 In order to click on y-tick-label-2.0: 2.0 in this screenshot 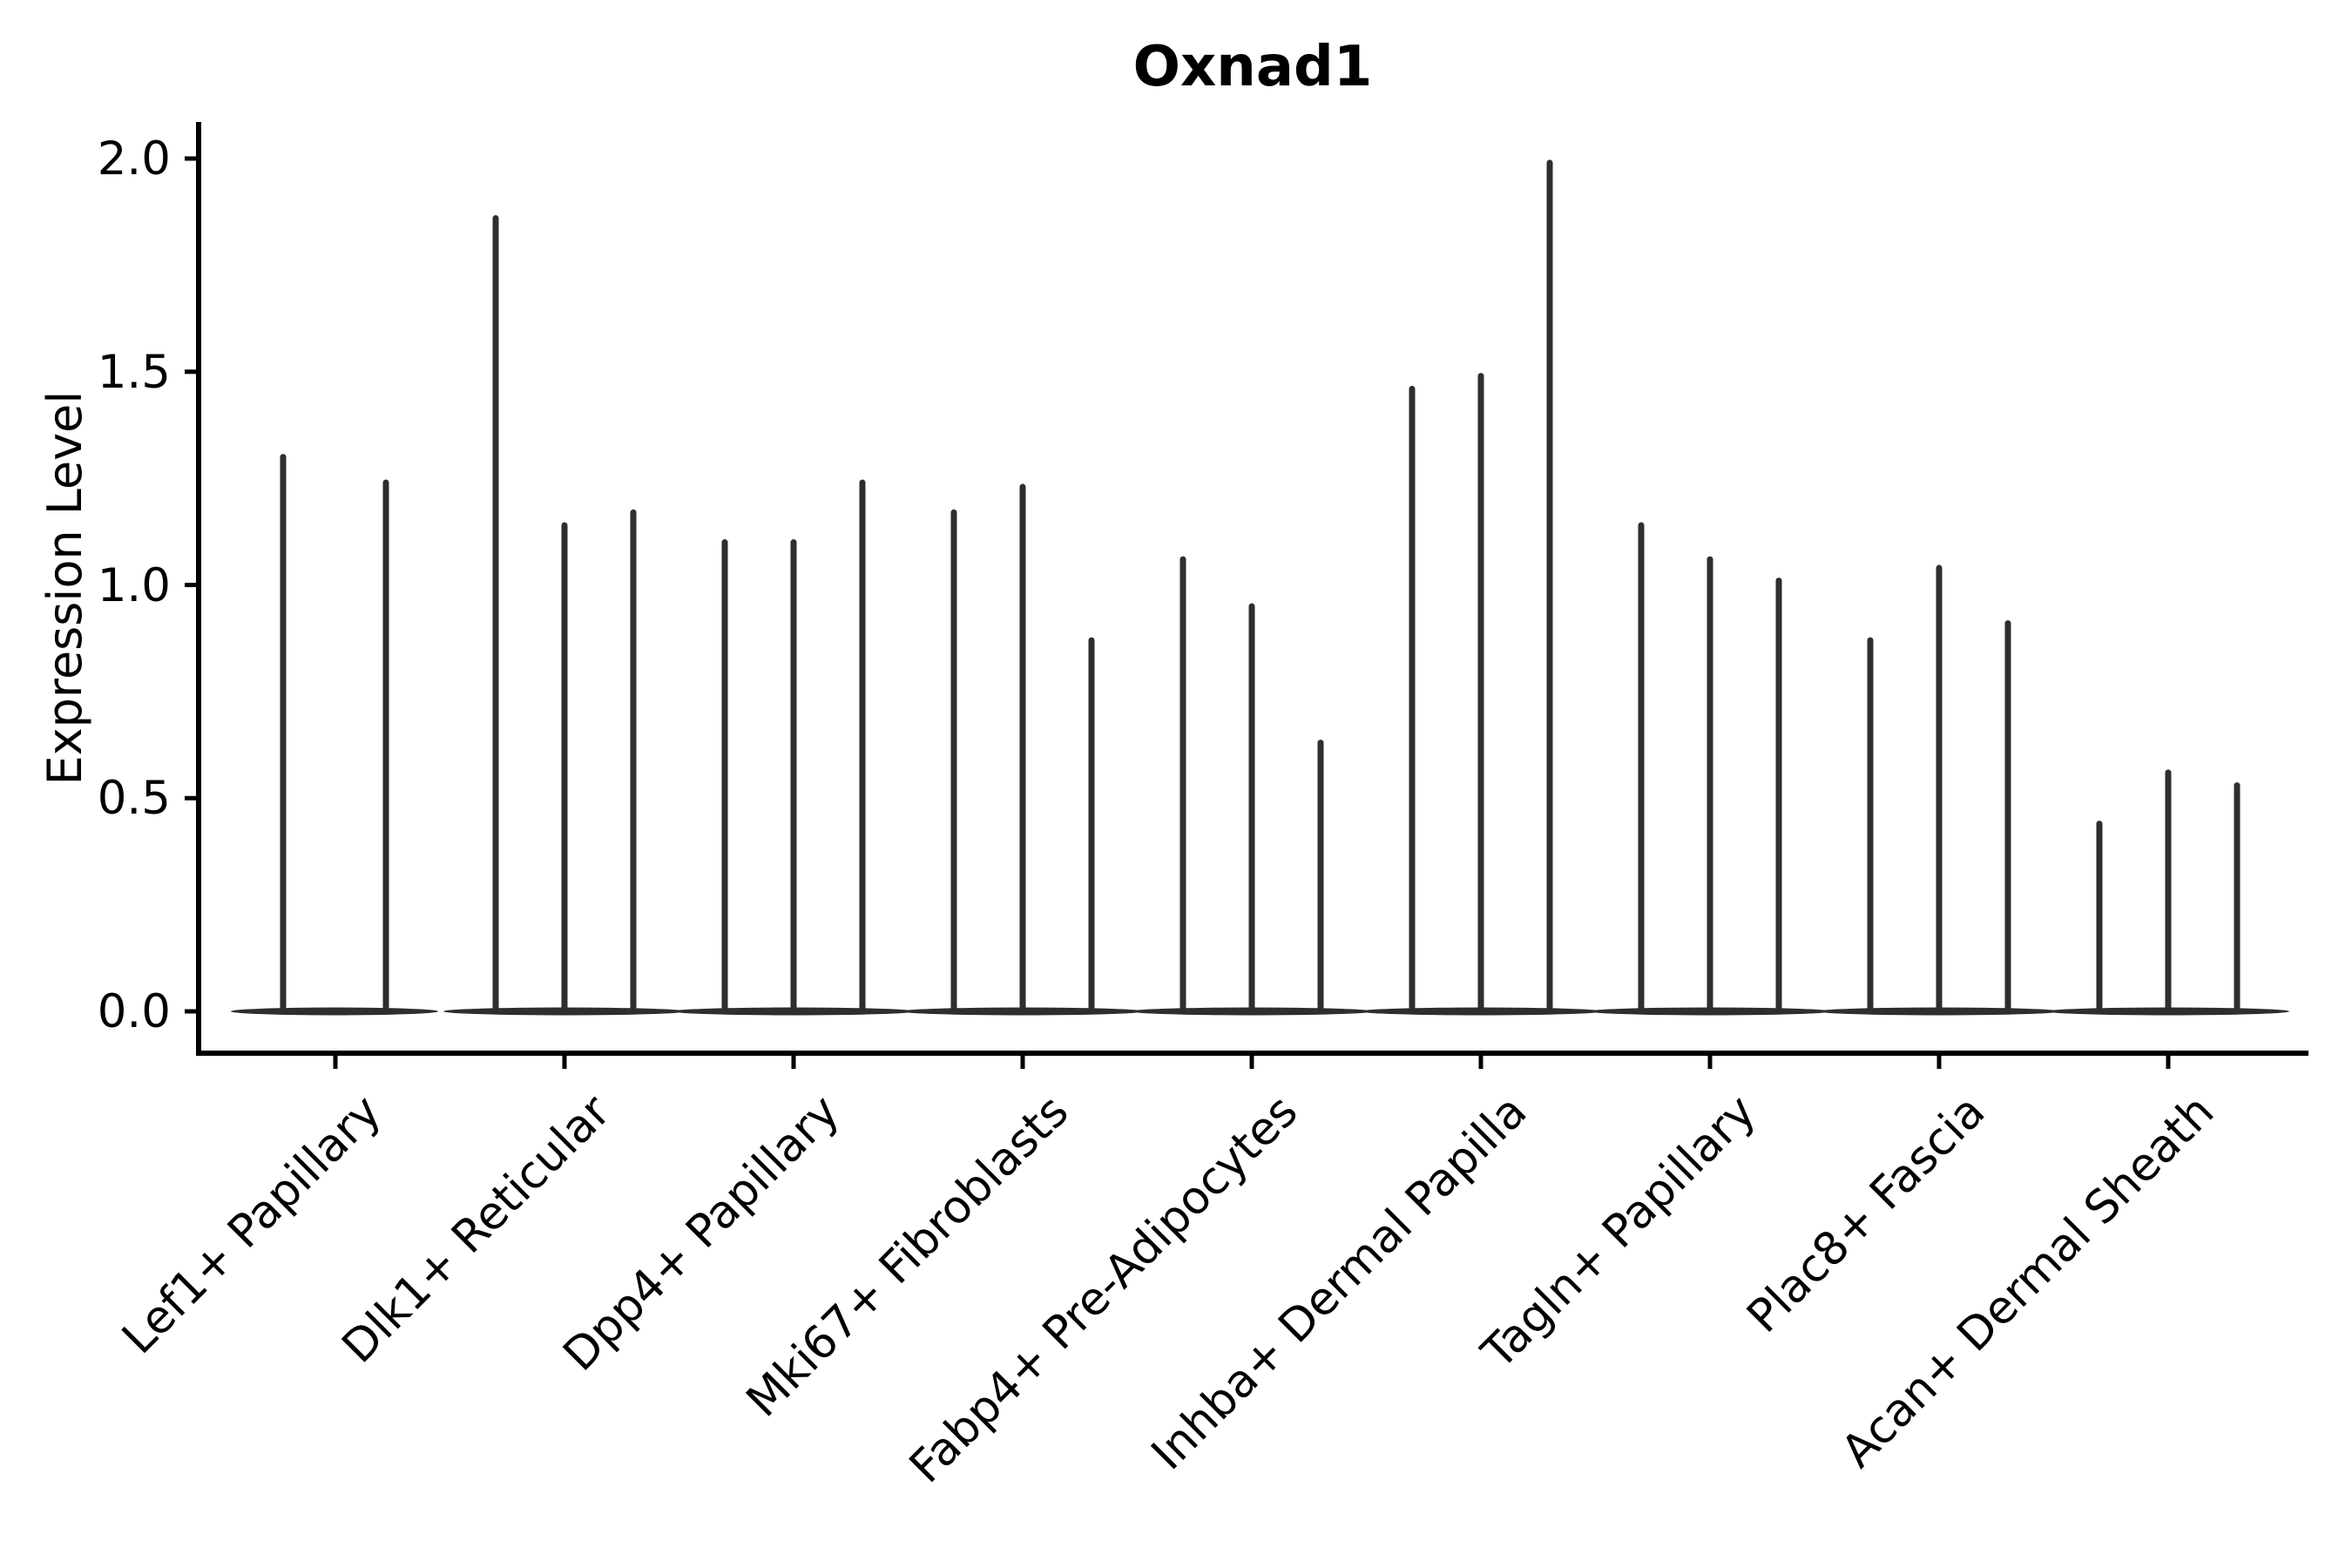, I will do `click(134, 159)`.